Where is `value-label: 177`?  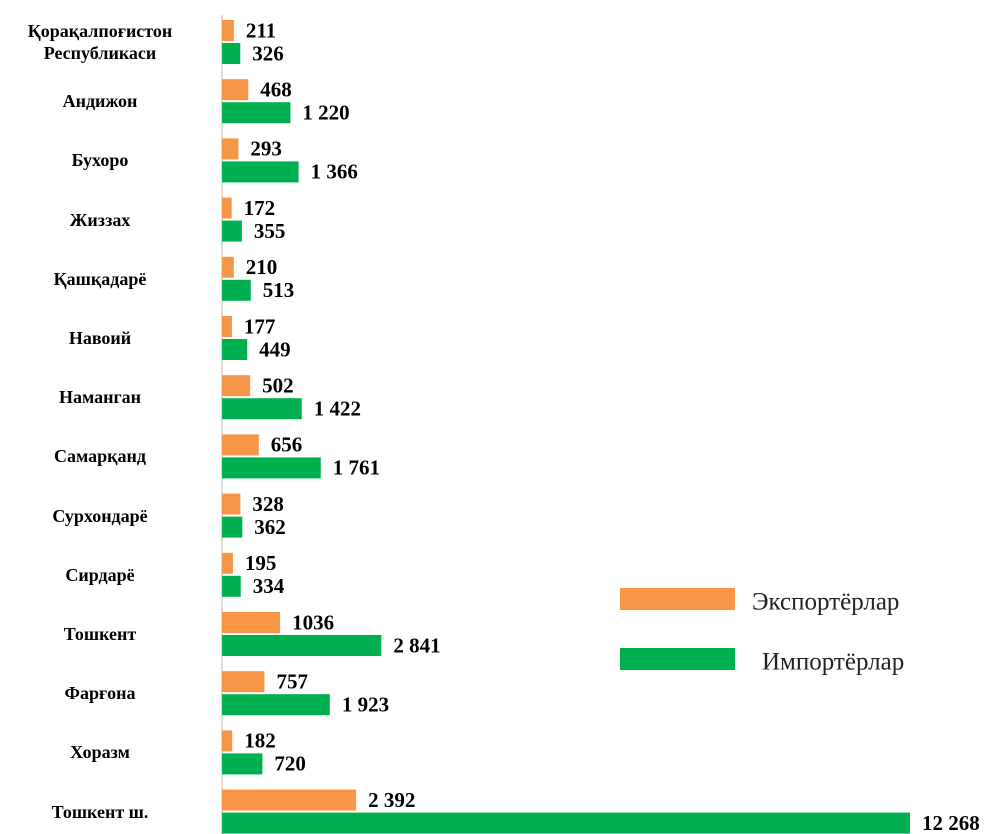
value-label: 177 is located at coordinates (260, 326).